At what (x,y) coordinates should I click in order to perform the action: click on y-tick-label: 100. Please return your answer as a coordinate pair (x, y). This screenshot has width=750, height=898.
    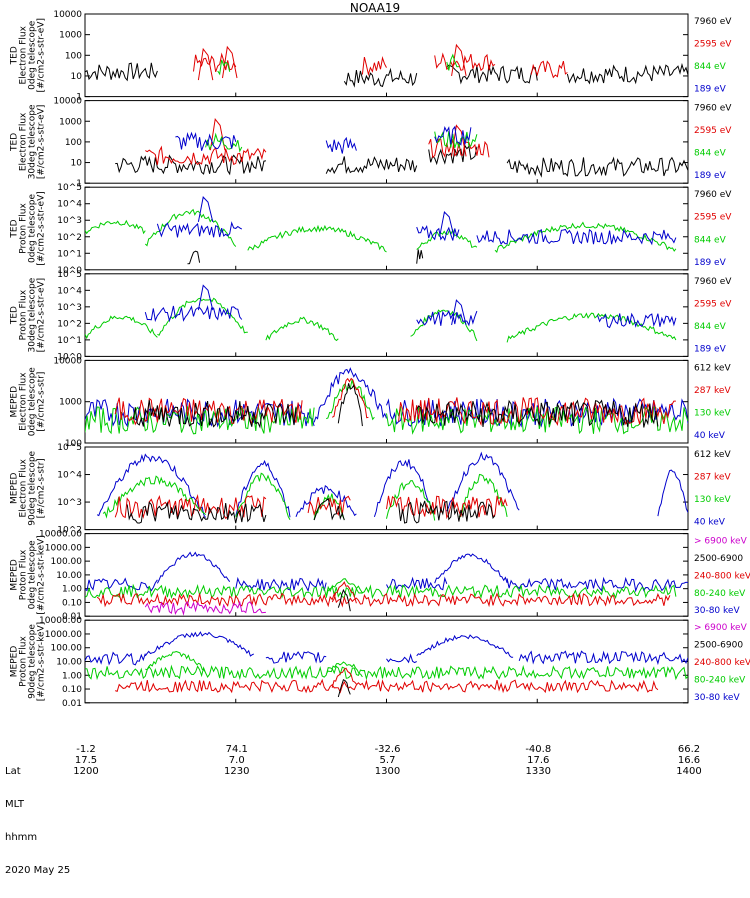
    Looking at the image, I should click on (73, 56).